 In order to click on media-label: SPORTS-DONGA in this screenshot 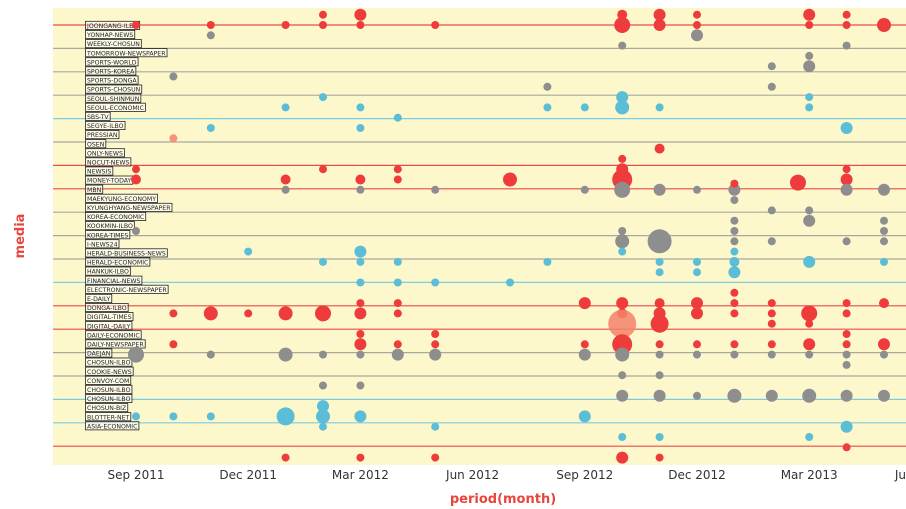, I will do `click(112, 80)`.